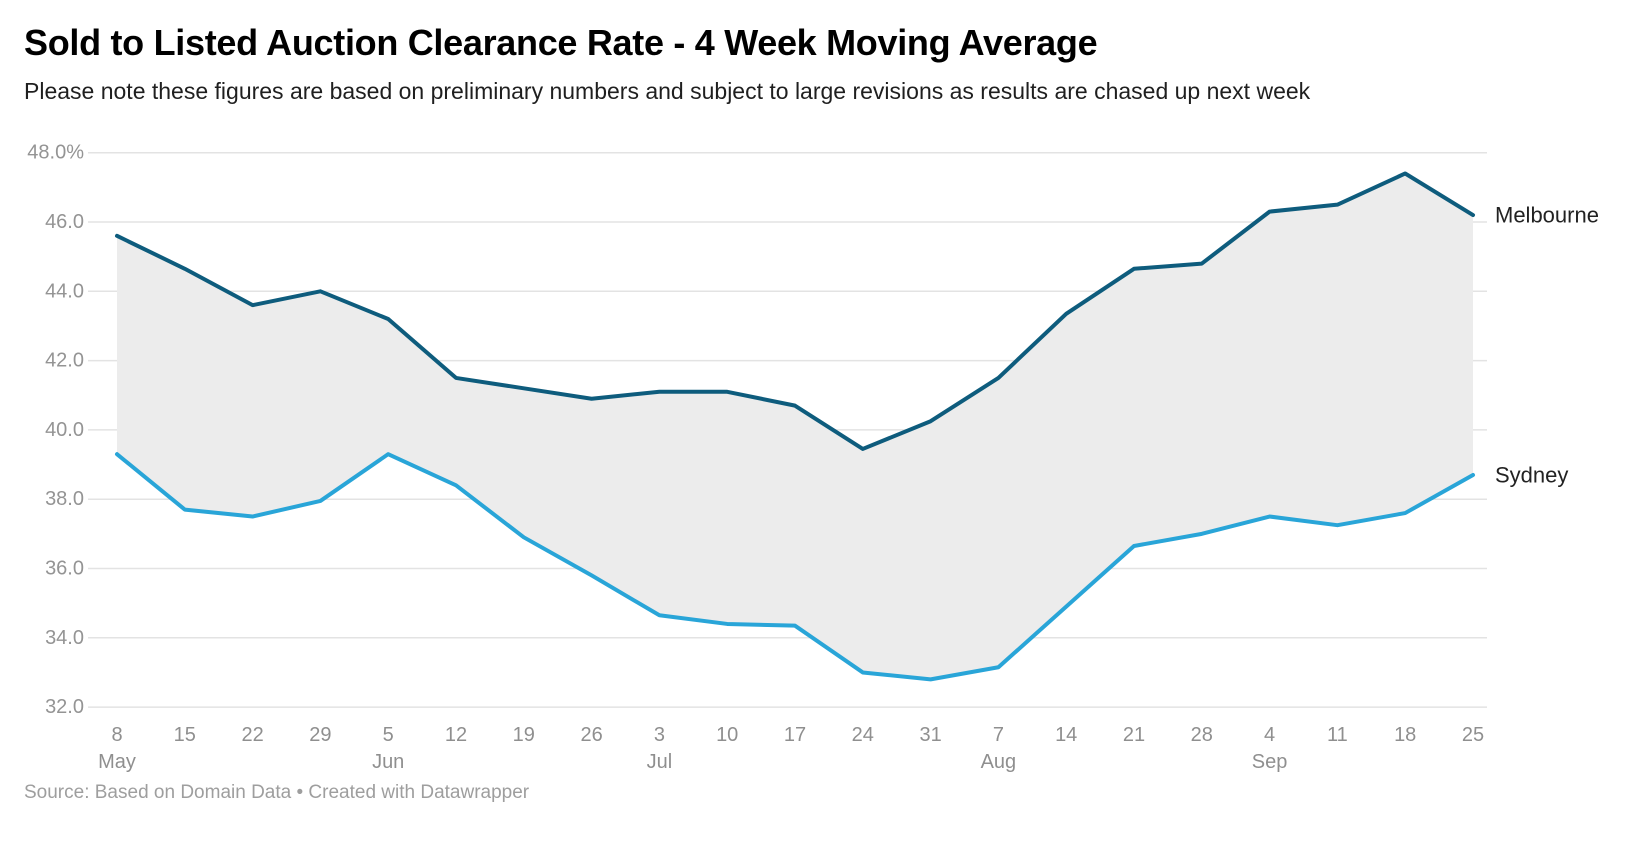 The image size is (1640, 868). I want to click on x-tick-label: 3, so click(659, 735).